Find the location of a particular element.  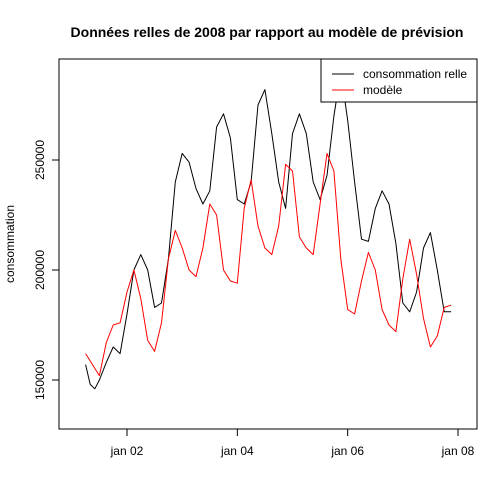

x-tick-label-3: jan 08 is located at coordinates (458, 451).